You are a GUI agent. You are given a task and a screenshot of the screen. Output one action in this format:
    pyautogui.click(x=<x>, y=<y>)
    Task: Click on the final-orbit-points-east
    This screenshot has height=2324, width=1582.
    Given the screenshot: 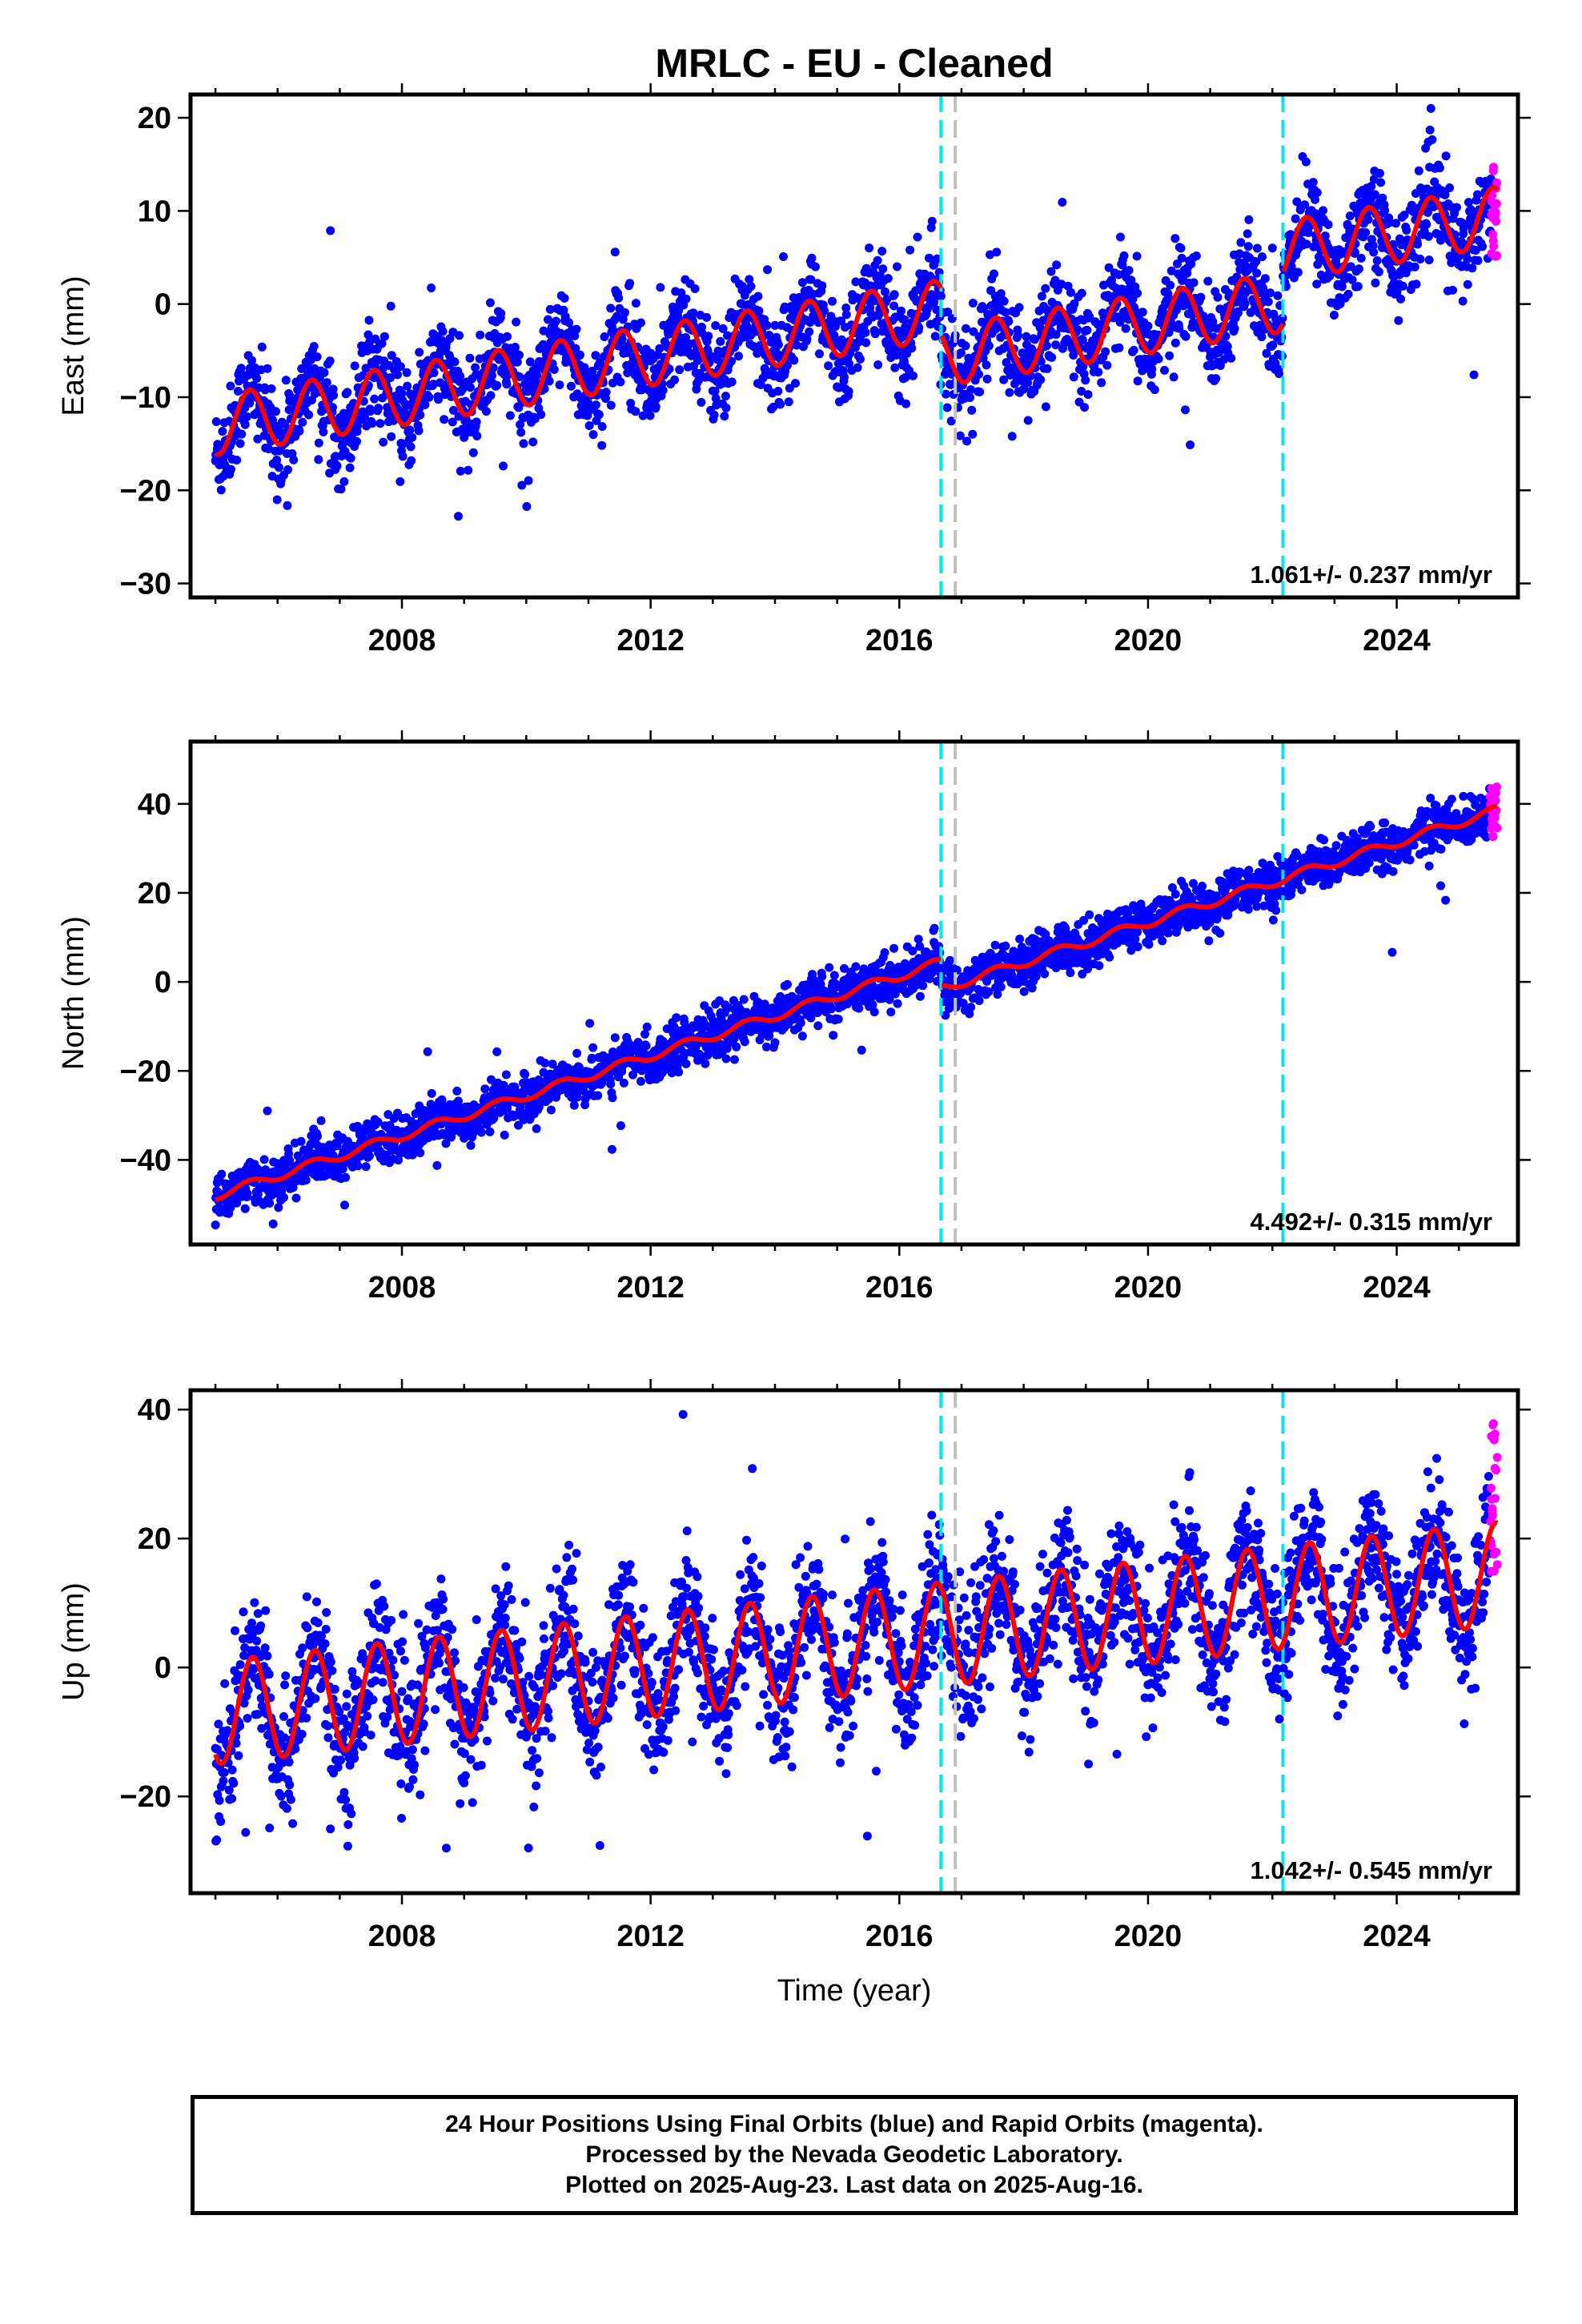 What is the action you would take?
    pyautogui.click(x=853, y=312)
    